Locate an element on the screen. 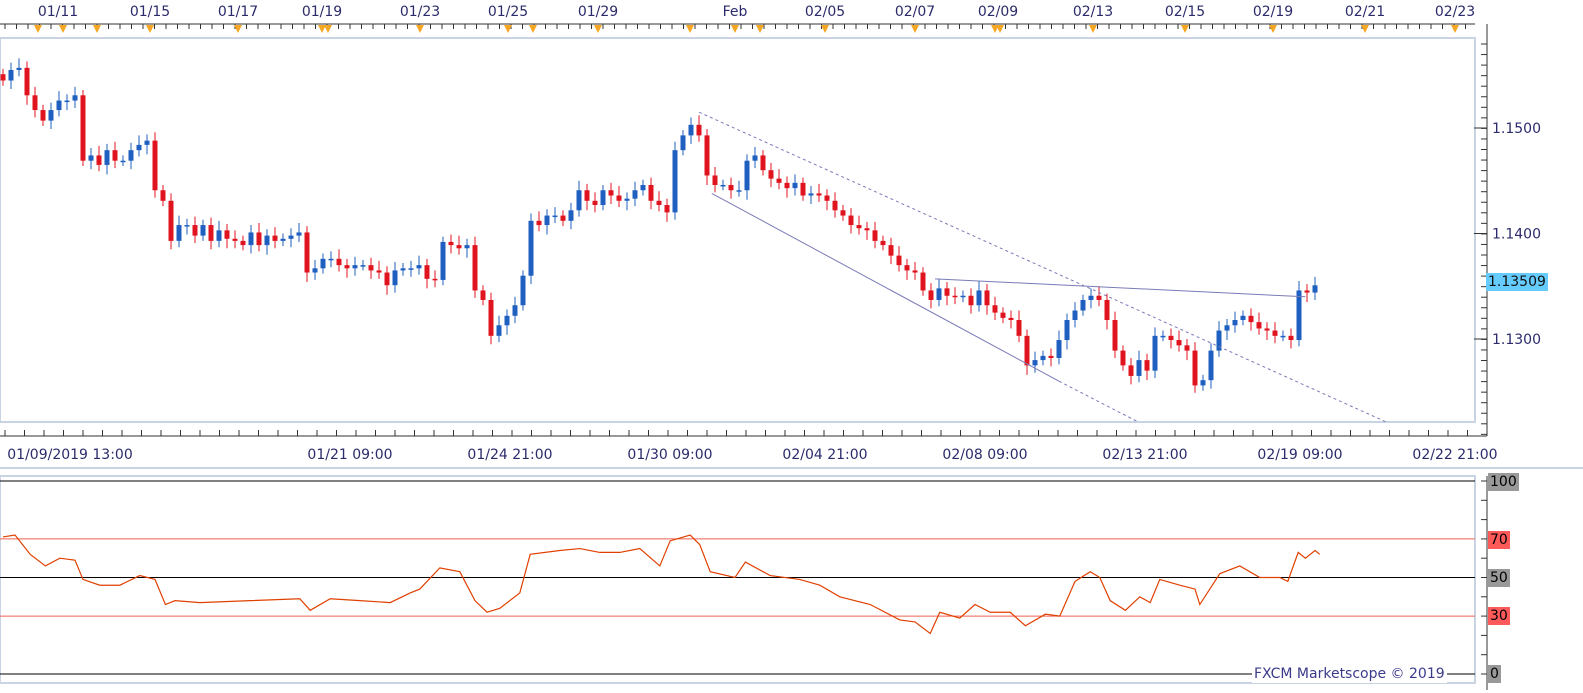  top-date-label: 02/23 is located at coordinates (1455, 12).